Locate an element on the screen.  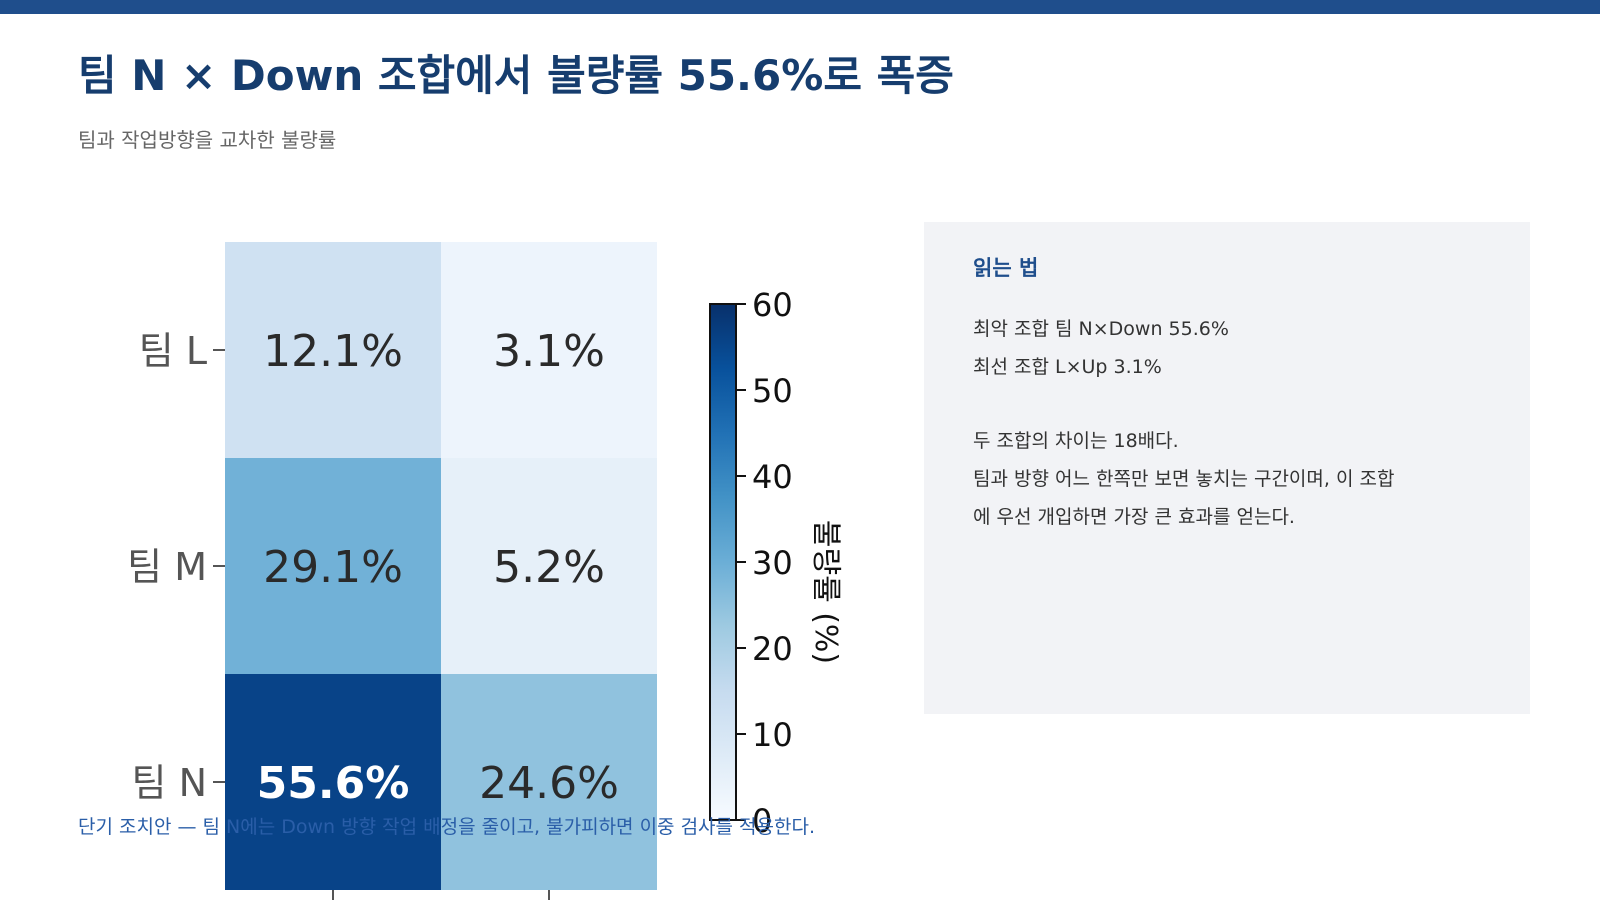
colorbar-tick-label: 20 is located at coordinates (772, 649).